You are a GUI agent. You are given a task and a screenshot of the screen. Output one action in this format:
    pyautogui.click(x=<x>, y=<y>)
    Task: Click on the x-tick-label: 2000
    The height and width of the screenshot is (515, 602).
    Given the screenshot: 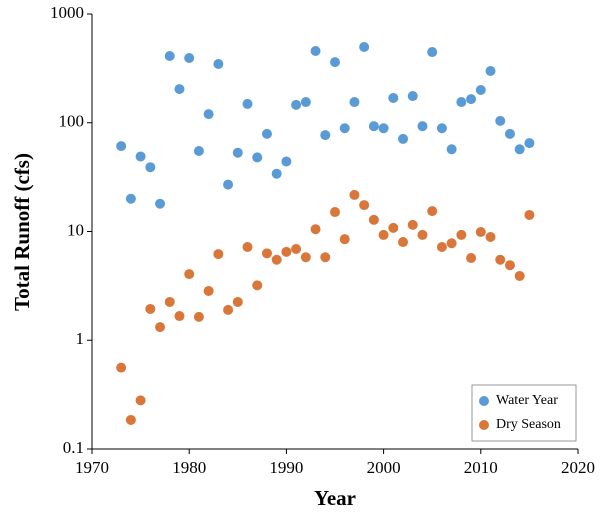 What is the action you would take?
    pyautogui.click(x=384, y=467)
    